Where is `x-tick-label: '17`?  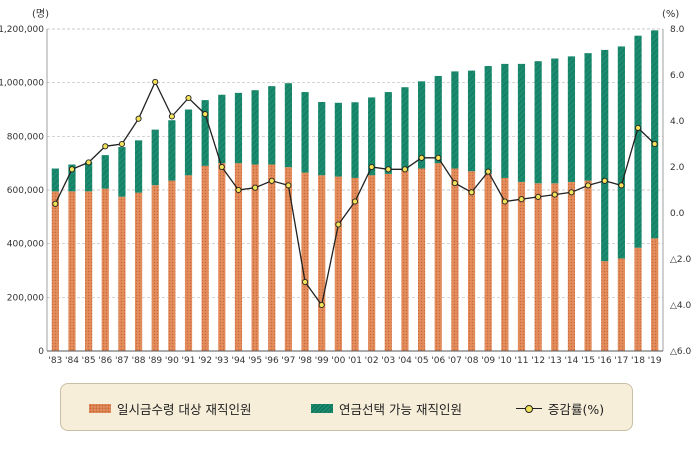 x-tick-label: '17 is located at coordinates (621, 361).